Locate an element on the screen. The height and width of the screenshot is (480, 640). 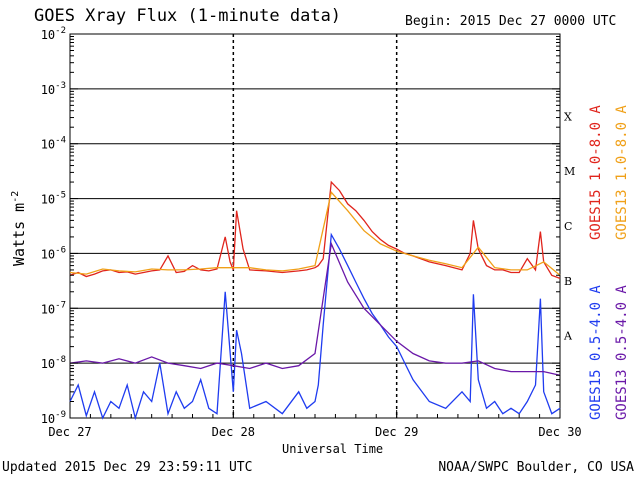
credit-text: NOAA/SWPC Boulder, CO USA is located at coordinates (536, 467).